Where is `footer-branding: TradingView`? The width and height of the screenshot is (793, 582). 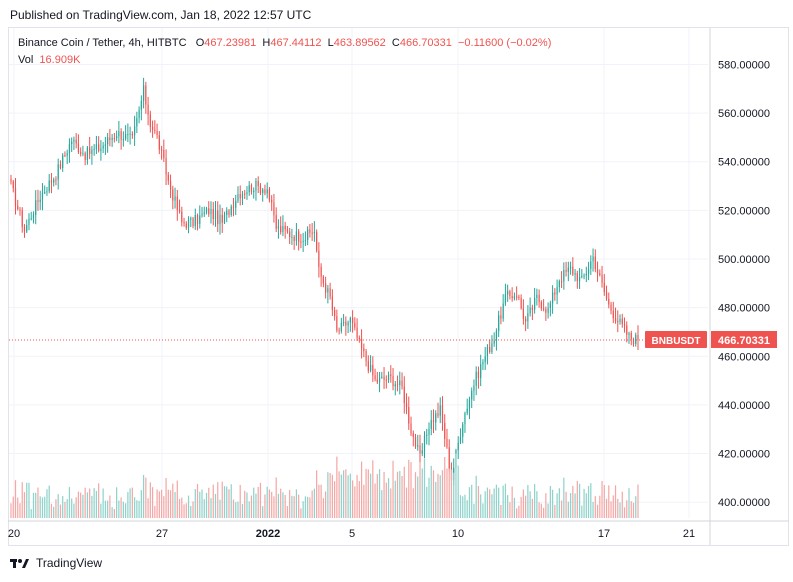 footer-branding: TradingView is located at coordinates (56, 563).